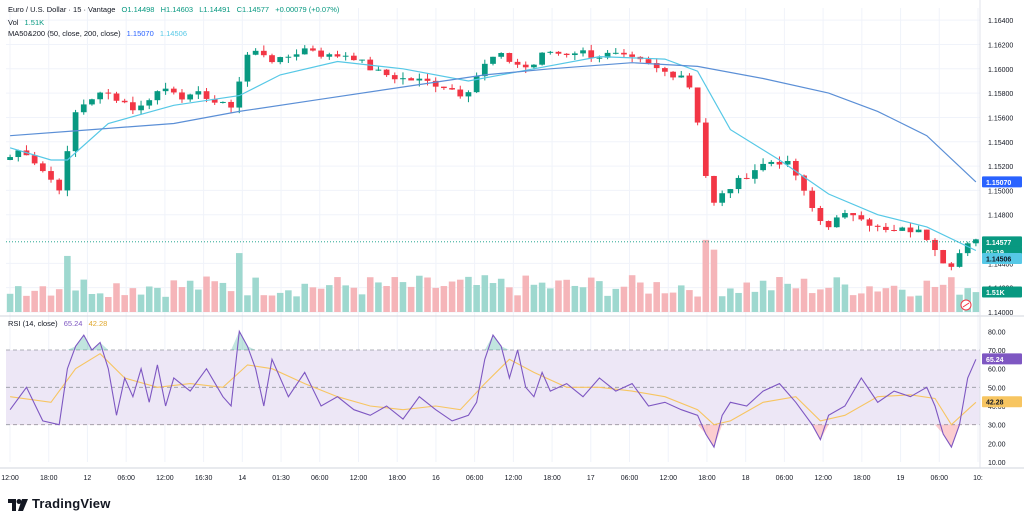  I want to click on tradingview-logo: TradingView, so click(59, 503).